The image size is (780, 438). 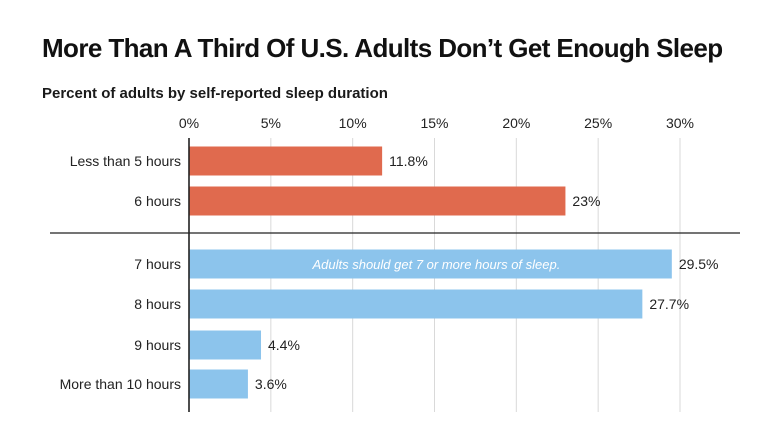 I want to click on x-tick-label: 10%, so click(x=353, y=123).